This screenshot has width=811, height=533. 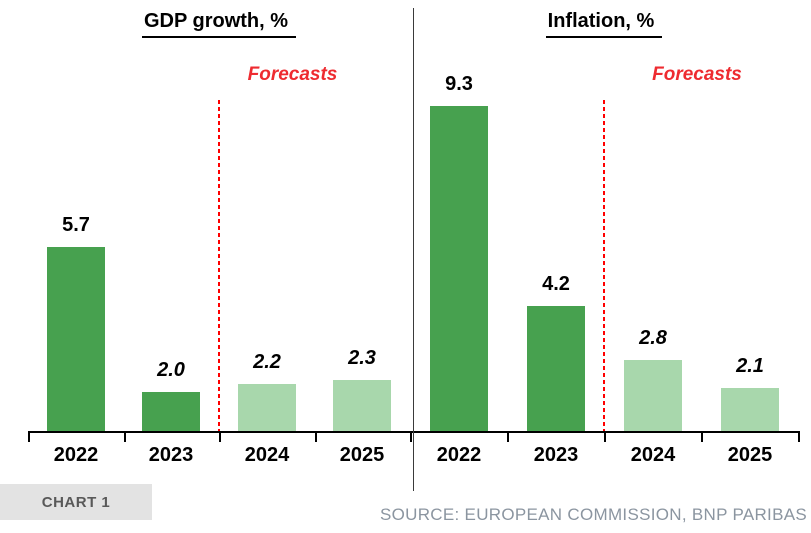 I want to click on year-label-gdp-2023: 2023, so click(x=171, y=455).